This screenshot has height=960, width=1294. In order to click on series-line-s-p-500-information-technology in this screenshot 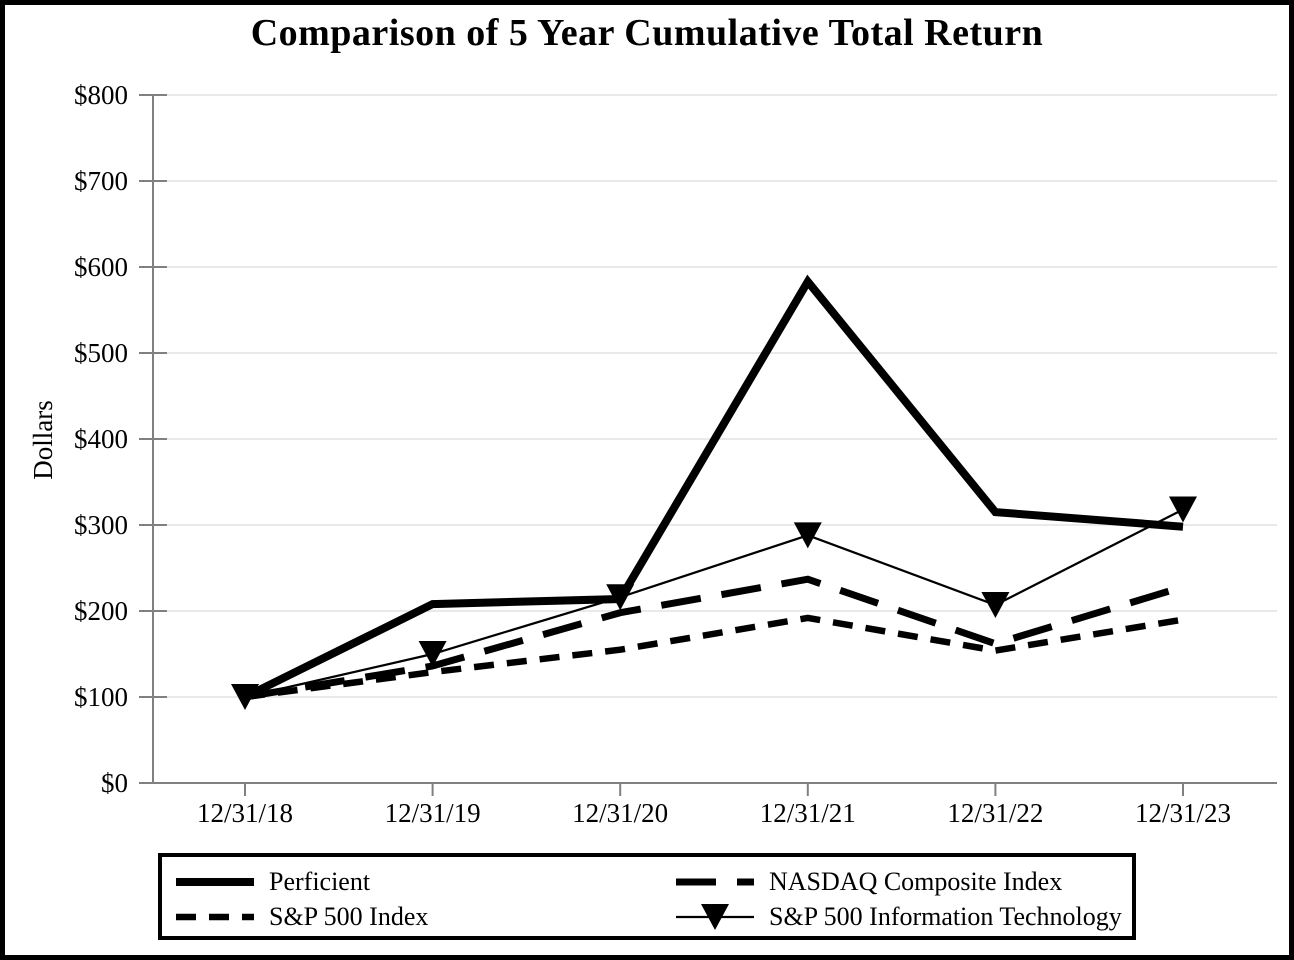, I will do `click(714, 603)`.